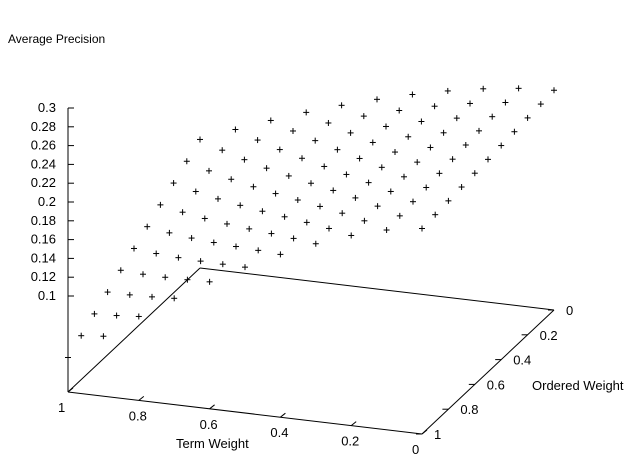  I want to click on z-tick-label: 0.1, so click(47, 295).